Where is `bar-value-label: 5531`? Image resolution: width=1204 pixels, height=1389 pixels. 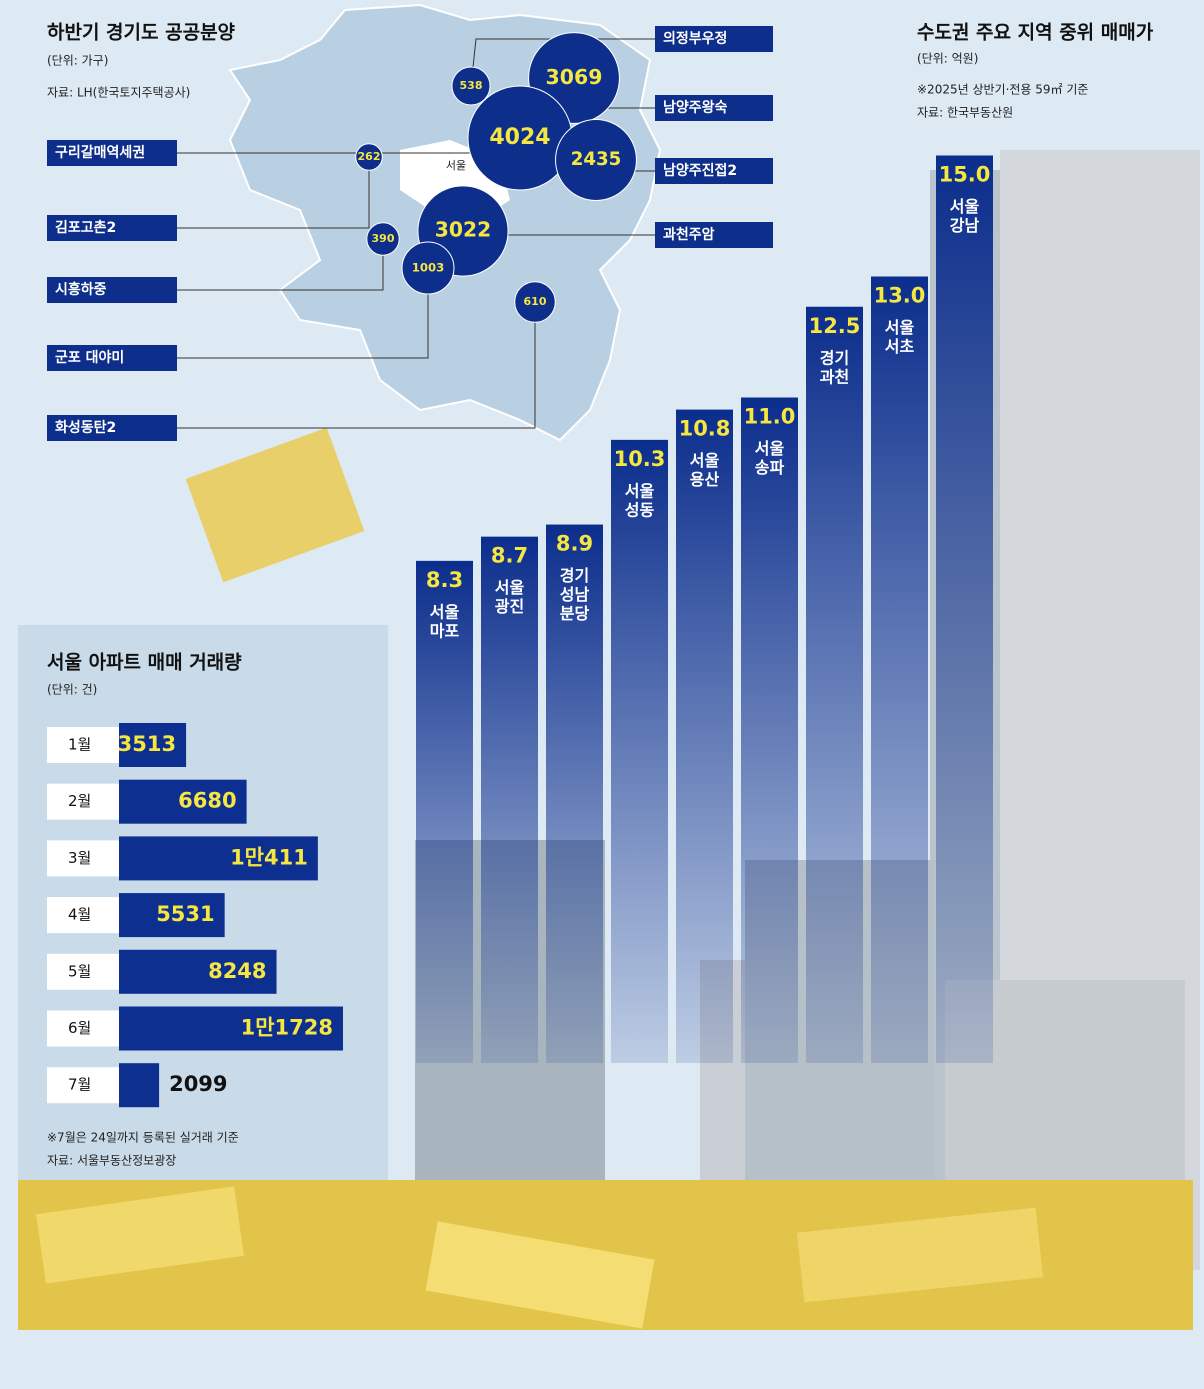
bar-value-label: 5531 is located at coordinates (185, 914).